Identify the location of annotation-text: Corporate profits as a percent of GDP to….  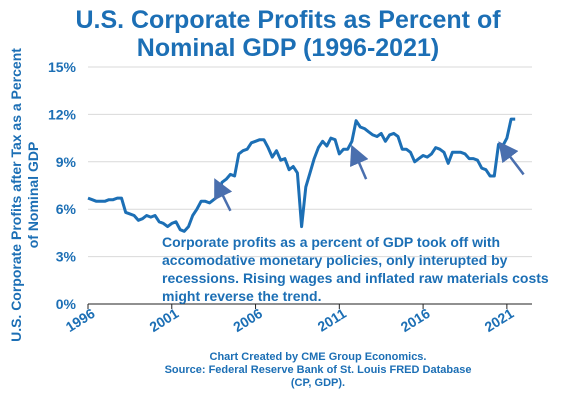
(355, 269).